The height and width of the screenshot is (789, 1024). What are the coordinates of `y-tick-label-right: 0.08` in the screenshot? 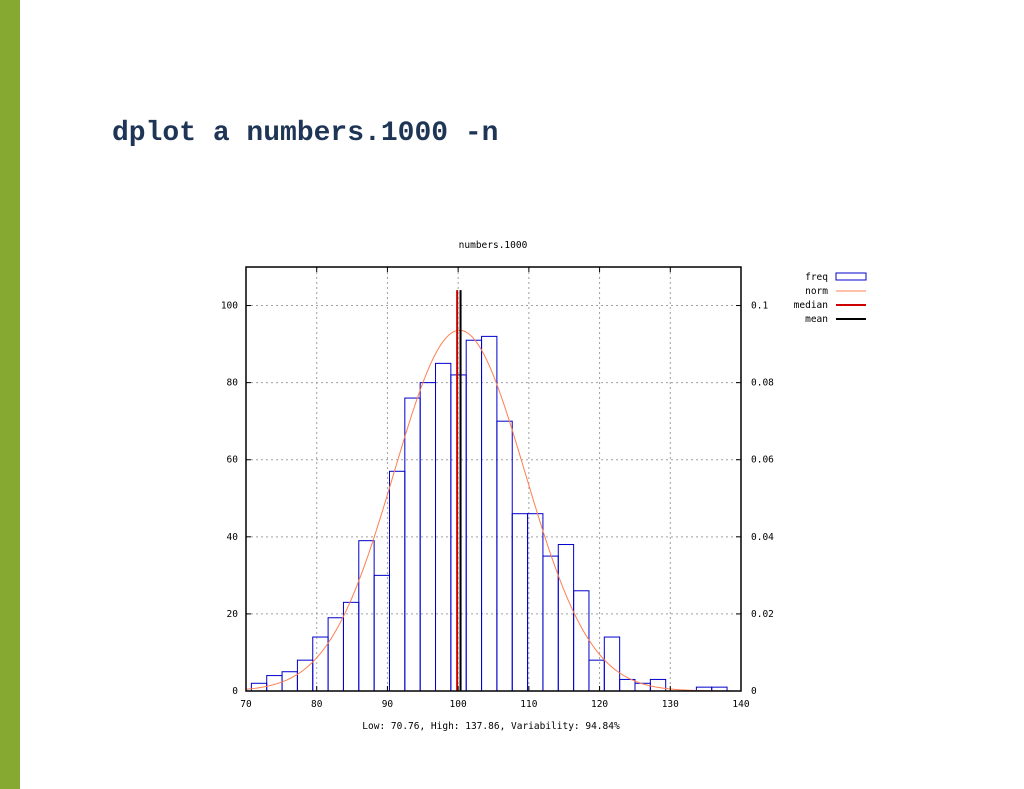 It's located at (762, 383).